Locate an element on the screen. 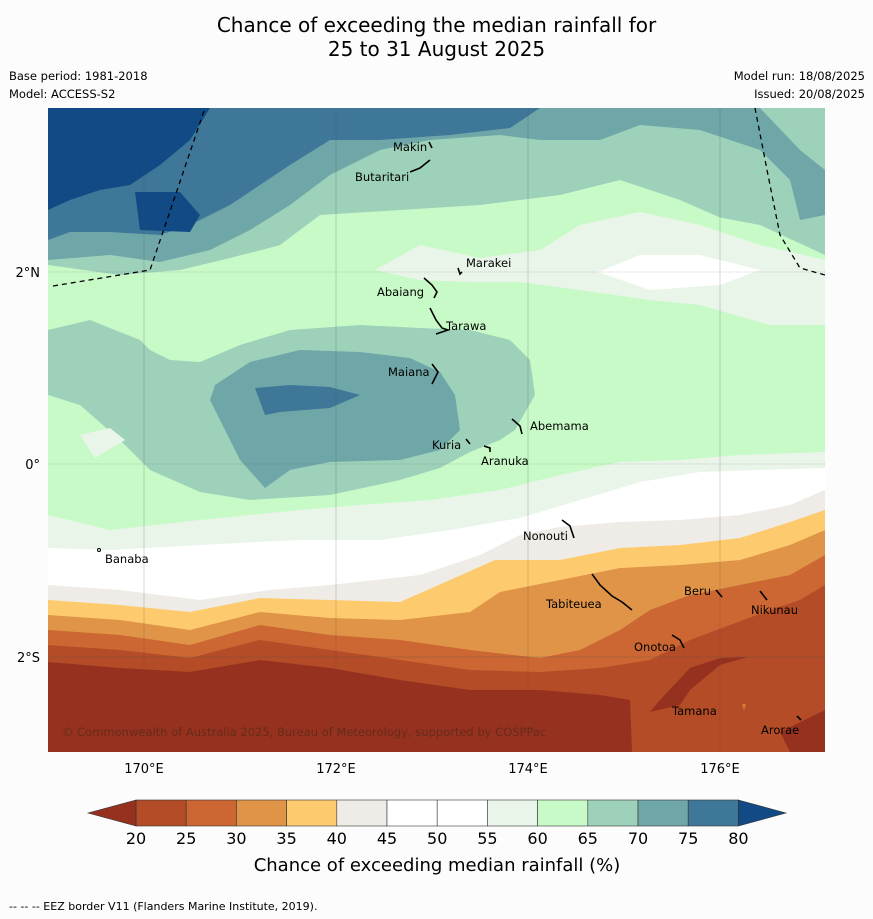 The image size is (873, 919). place-label: Nonouti is located at coordinates (545, 536).